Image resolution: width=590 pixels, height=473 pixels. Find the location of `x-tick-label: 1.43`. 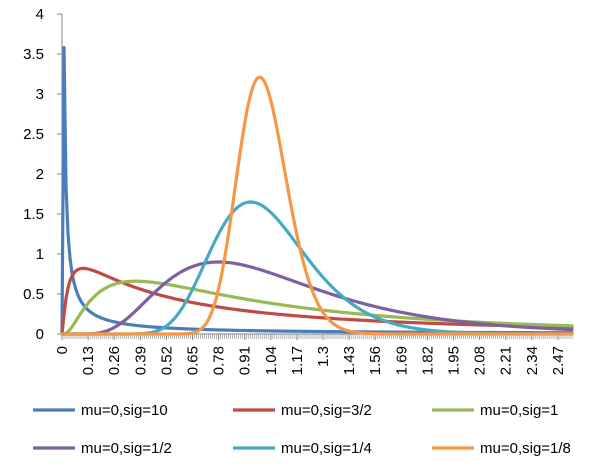

x-tick-label: 1.43 is located at coordinates (349, 360).